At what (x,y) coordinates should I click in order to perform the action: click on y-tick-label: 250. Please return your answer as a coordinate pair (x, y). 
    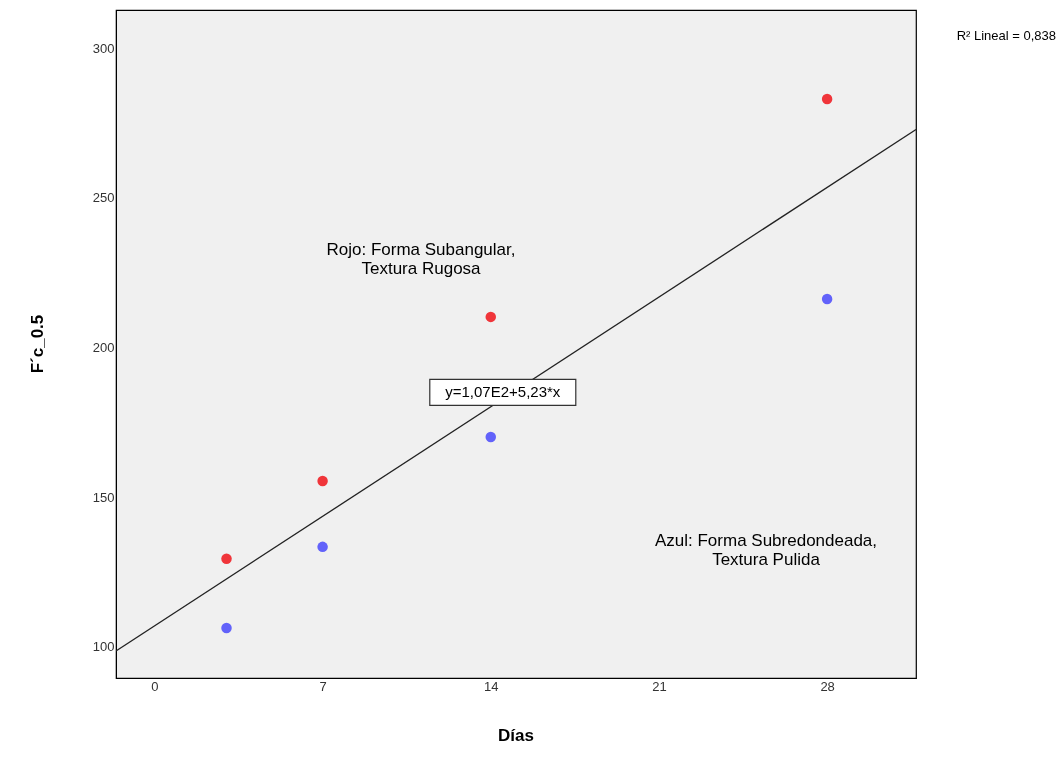
    Looking at the image, I should click on (103, 198).